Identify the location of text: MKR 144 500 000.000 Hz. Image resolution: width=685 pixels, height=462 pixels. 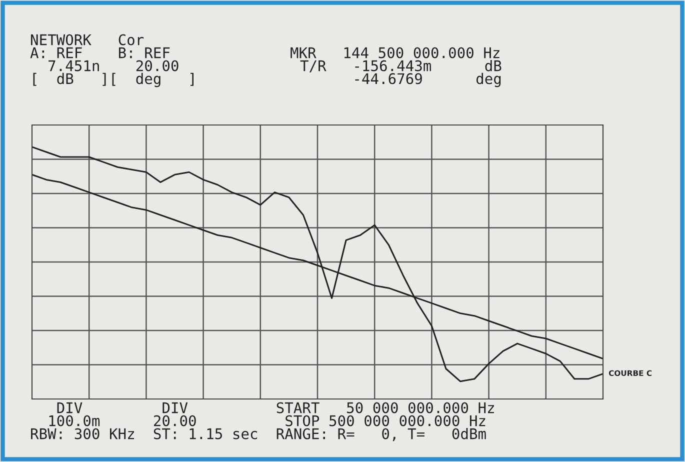
(395, 52).